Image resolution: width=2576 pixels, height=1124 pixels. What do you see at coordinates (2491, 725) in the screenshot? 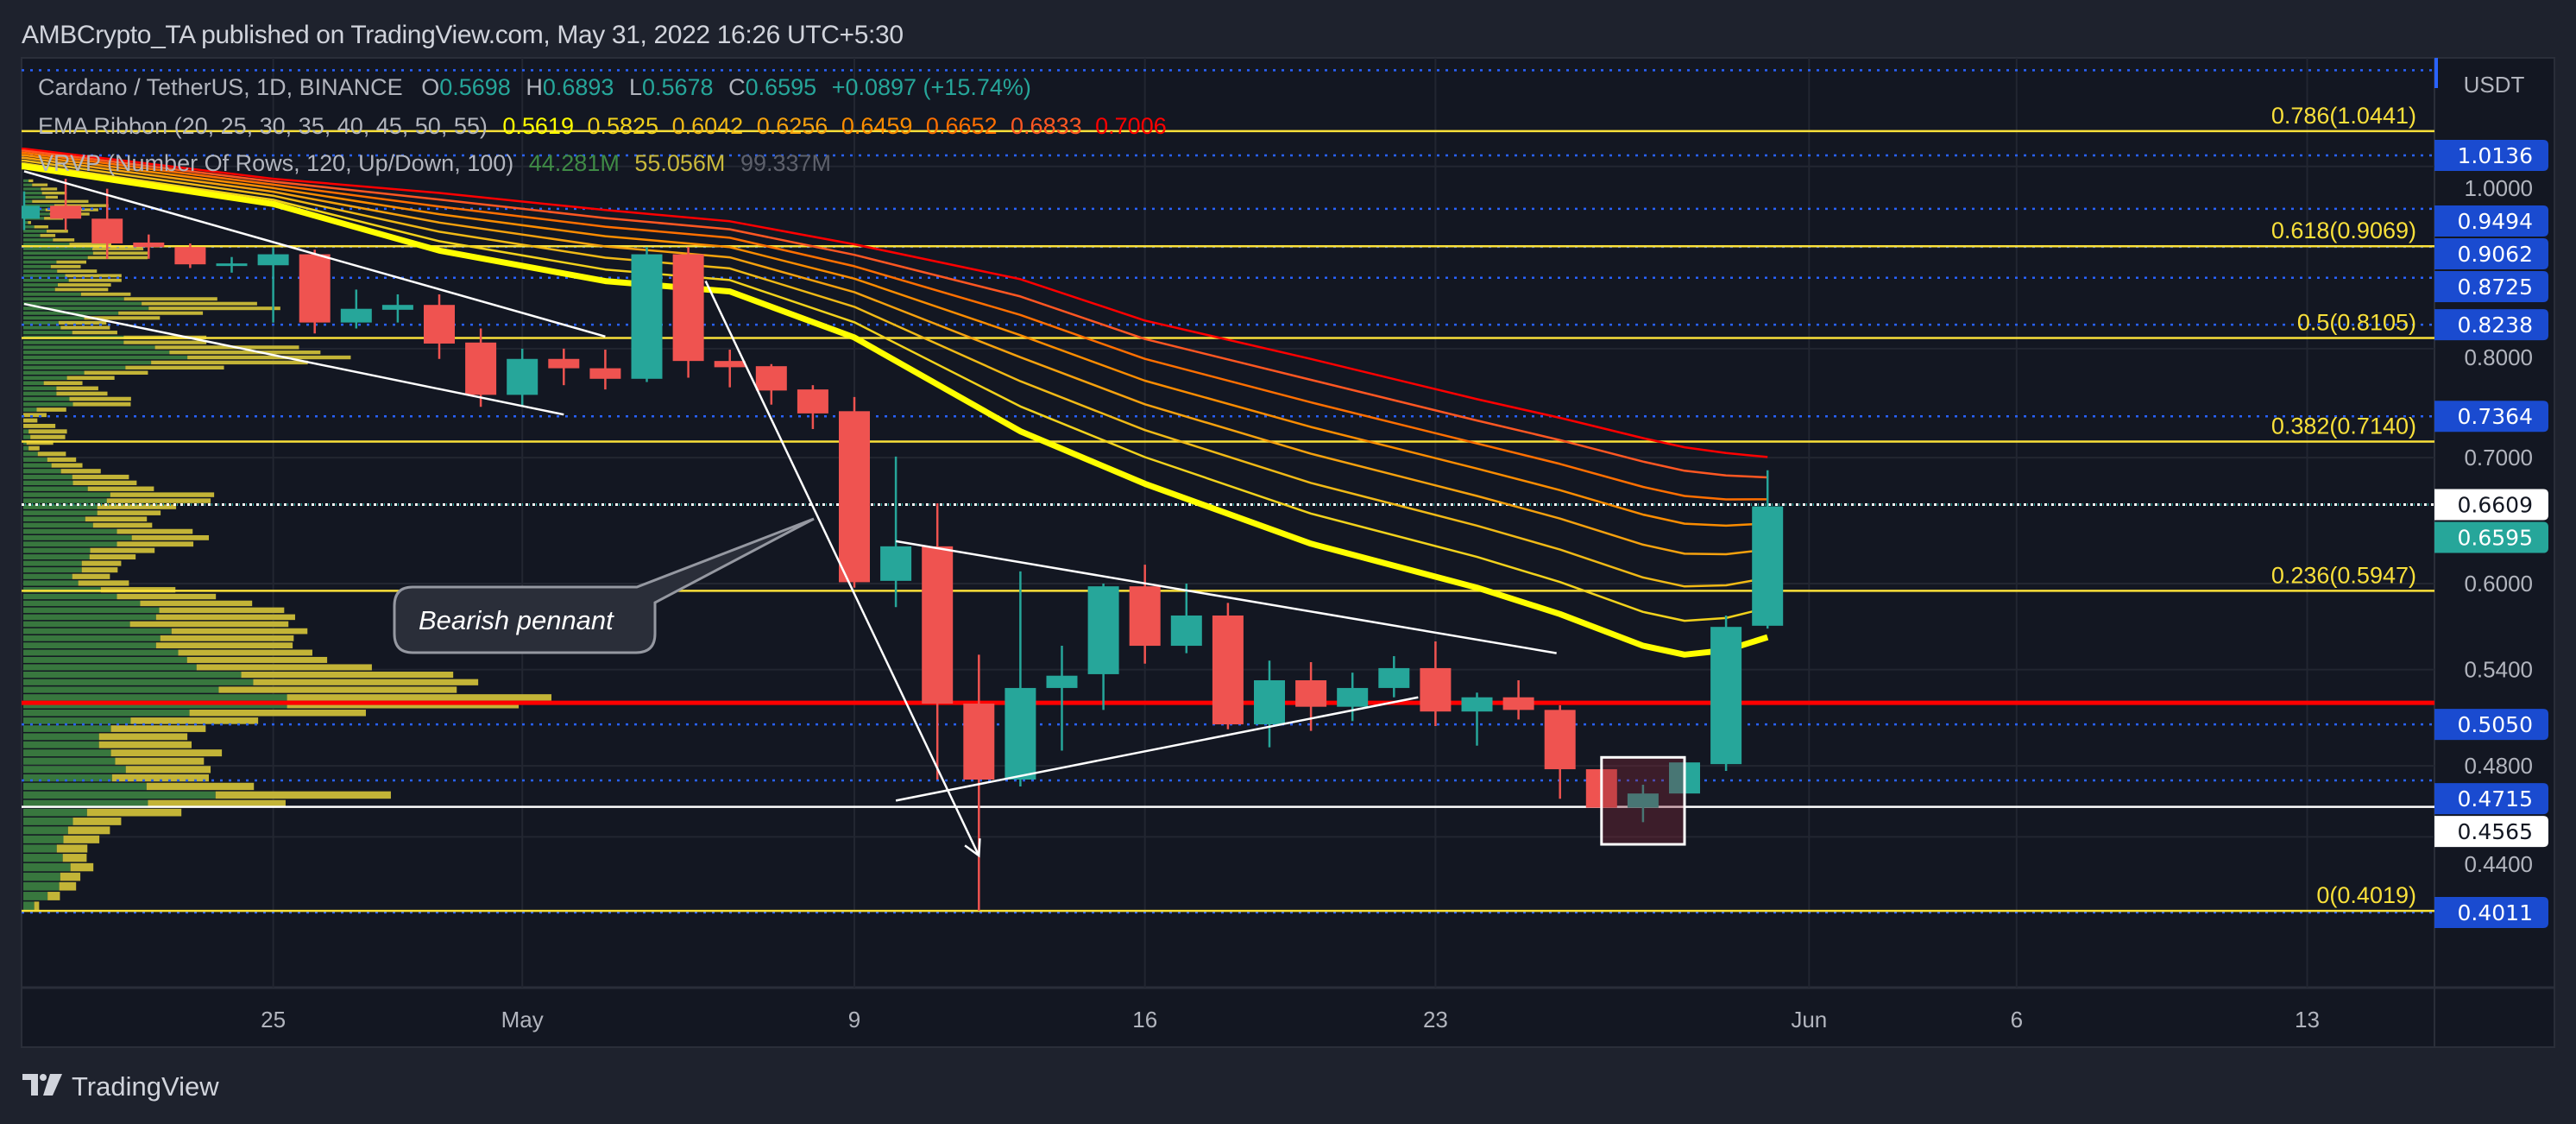
I see `price-label: 0.5050` at bounding box center [2491, 725].